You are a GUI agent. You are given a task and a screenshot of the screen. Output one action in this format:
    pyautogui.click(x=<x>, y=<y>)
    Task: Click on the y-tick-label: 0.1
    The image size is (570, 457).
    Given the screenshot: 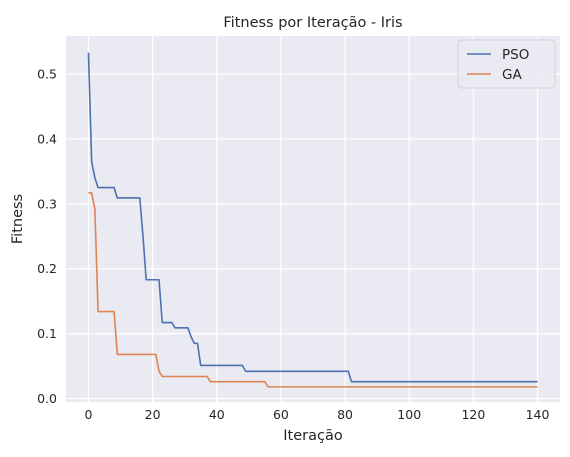 What is the action you would take?
    pyautogui.click(x=47, y=333)
    